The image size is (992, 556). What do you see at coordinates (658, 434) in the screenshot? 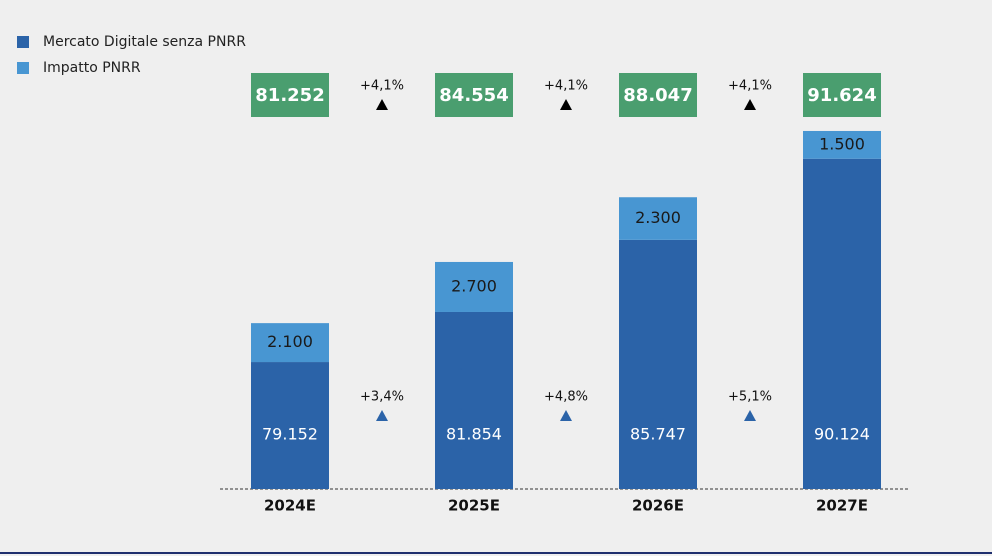
I see `value-label: 85.747` at bounding box center [658, 434].